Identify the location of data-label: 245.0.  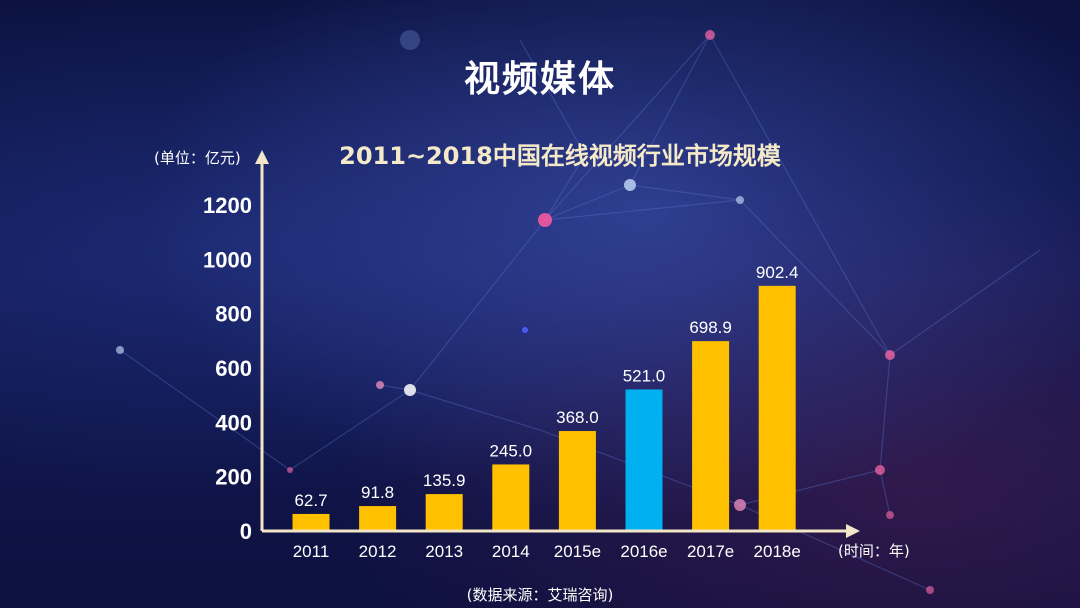
(511, 450).